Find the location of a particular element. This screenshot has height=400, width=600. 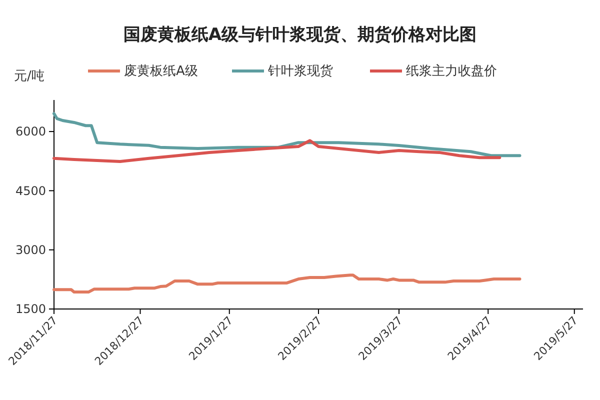

legend-label: 纸浆主力收盘价 is located at coordinates (451, 71).